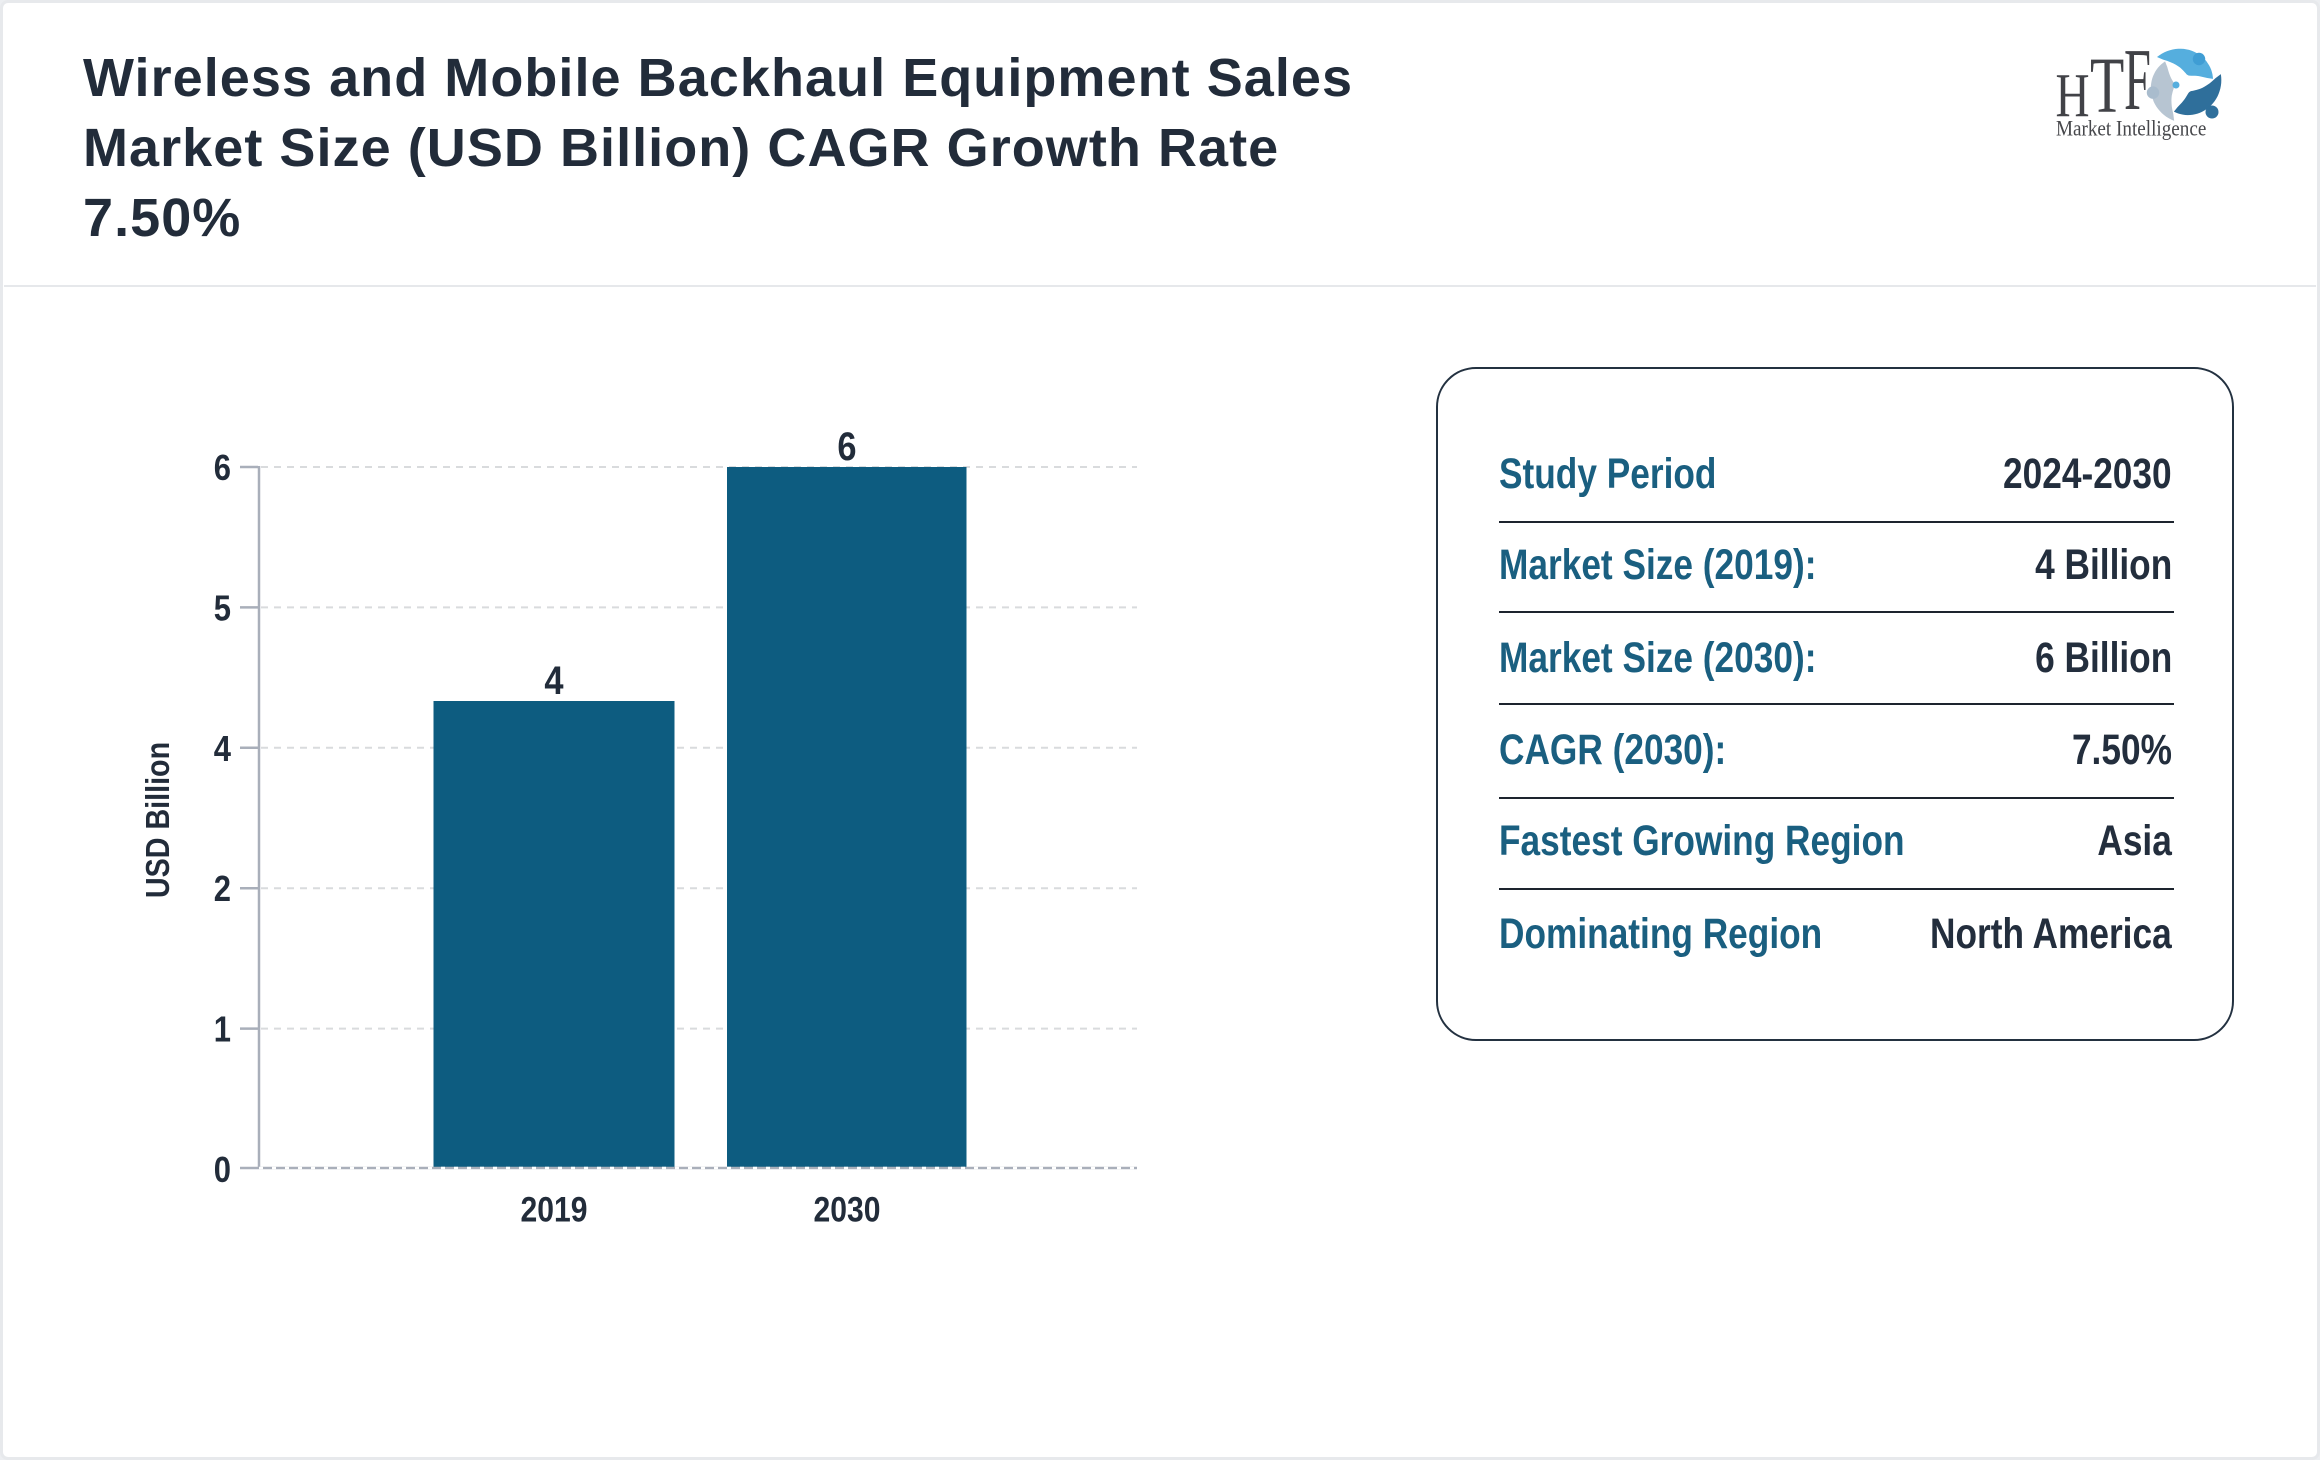 The height and width of the screenshot is (1460, 2320). Describe the element at coordinates (222, 890) in the screenshot. I see `svg-text: 2` at that location.